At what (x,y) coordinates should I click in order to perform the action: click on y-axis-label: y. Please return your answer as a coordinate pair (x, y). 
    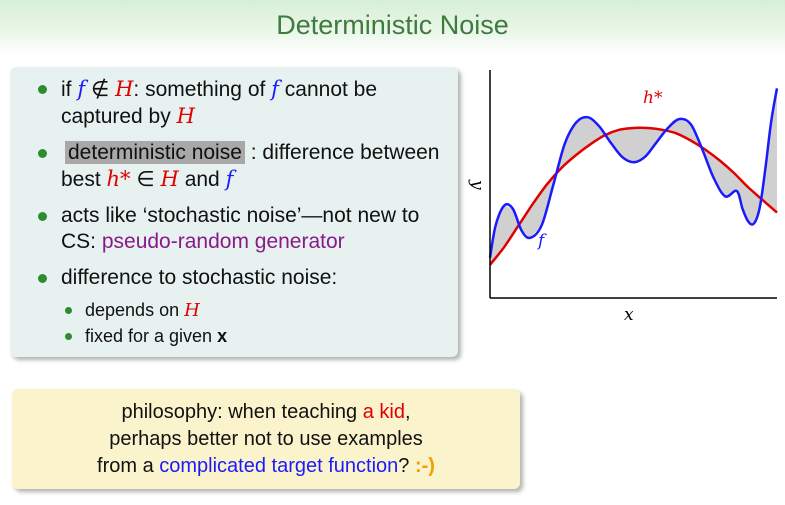
    Looking at the image, I should click on (477, 184).